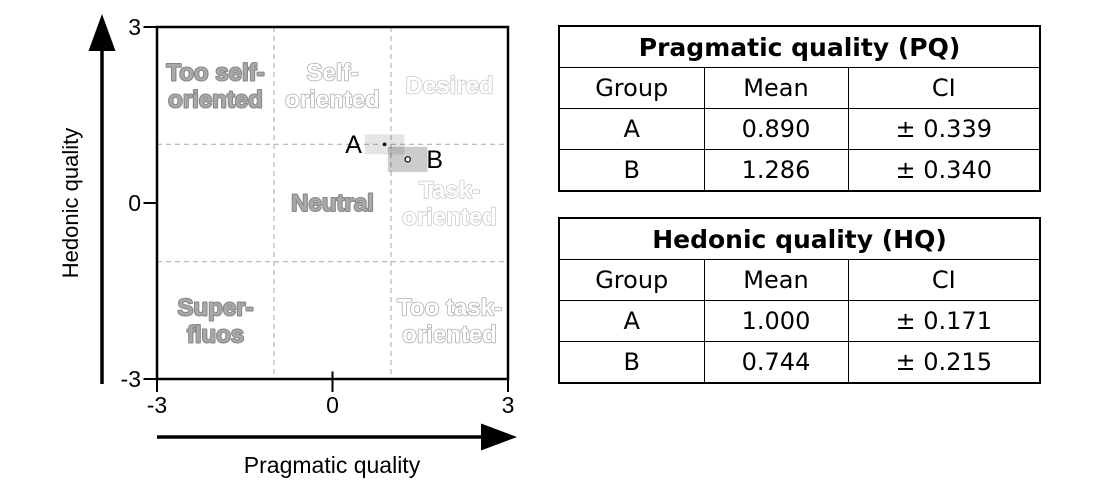 This screenshot has width=1100, height=500. What do you see at coordinates (776, 170) in the screenshot?
I see `pq-b-mean: 1.286` at bounding box center [776, 170].